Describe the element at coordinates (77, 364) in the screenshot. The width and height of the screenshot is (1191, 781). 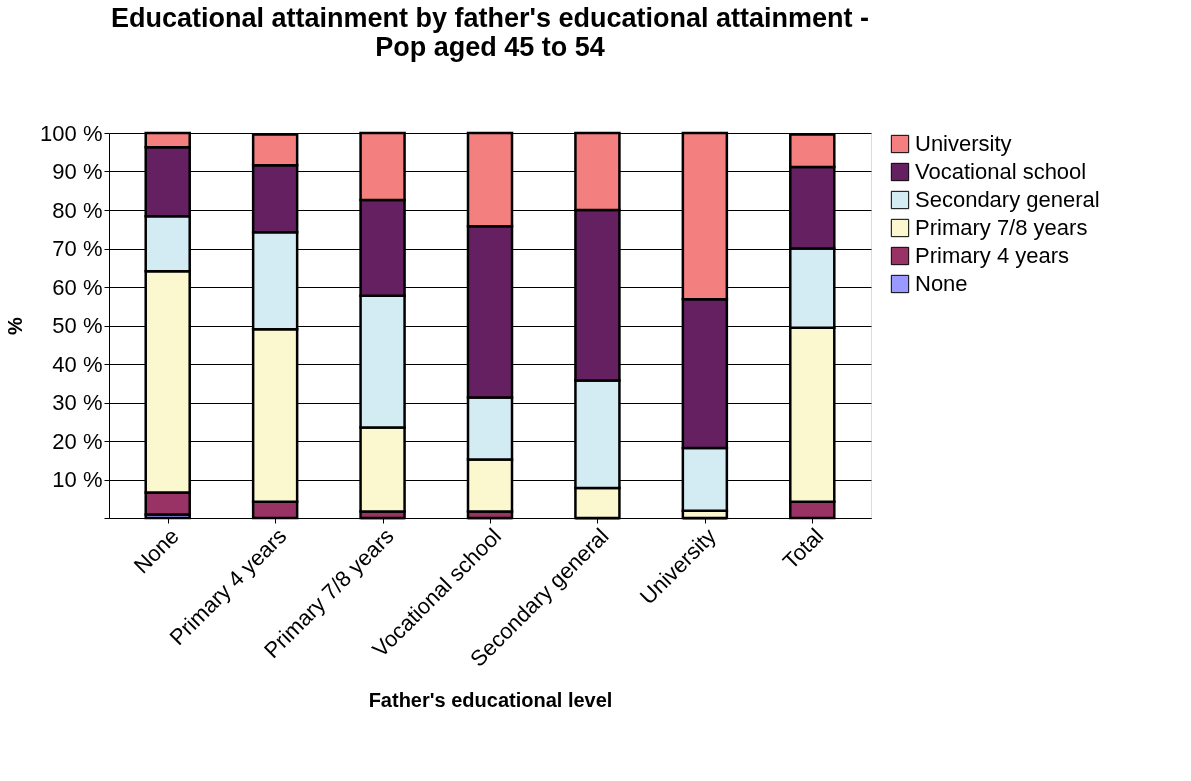
I see `y-tick-label: 40 %` at that location.